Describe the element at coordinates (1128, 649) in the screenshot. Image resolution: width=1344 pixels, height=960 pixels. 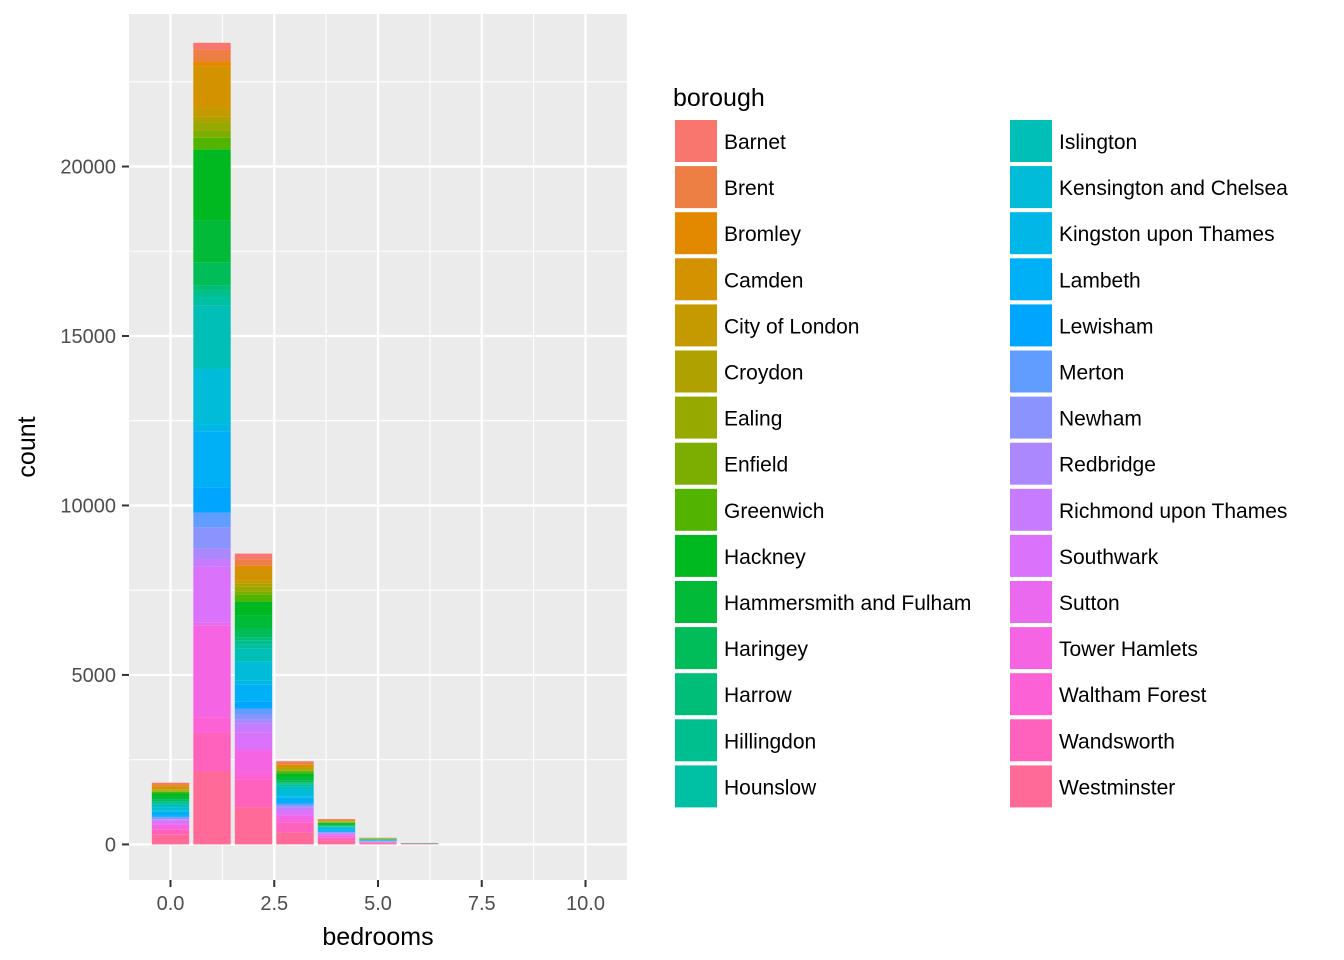
I see `legend-label: Tower Hamlets` at that location.